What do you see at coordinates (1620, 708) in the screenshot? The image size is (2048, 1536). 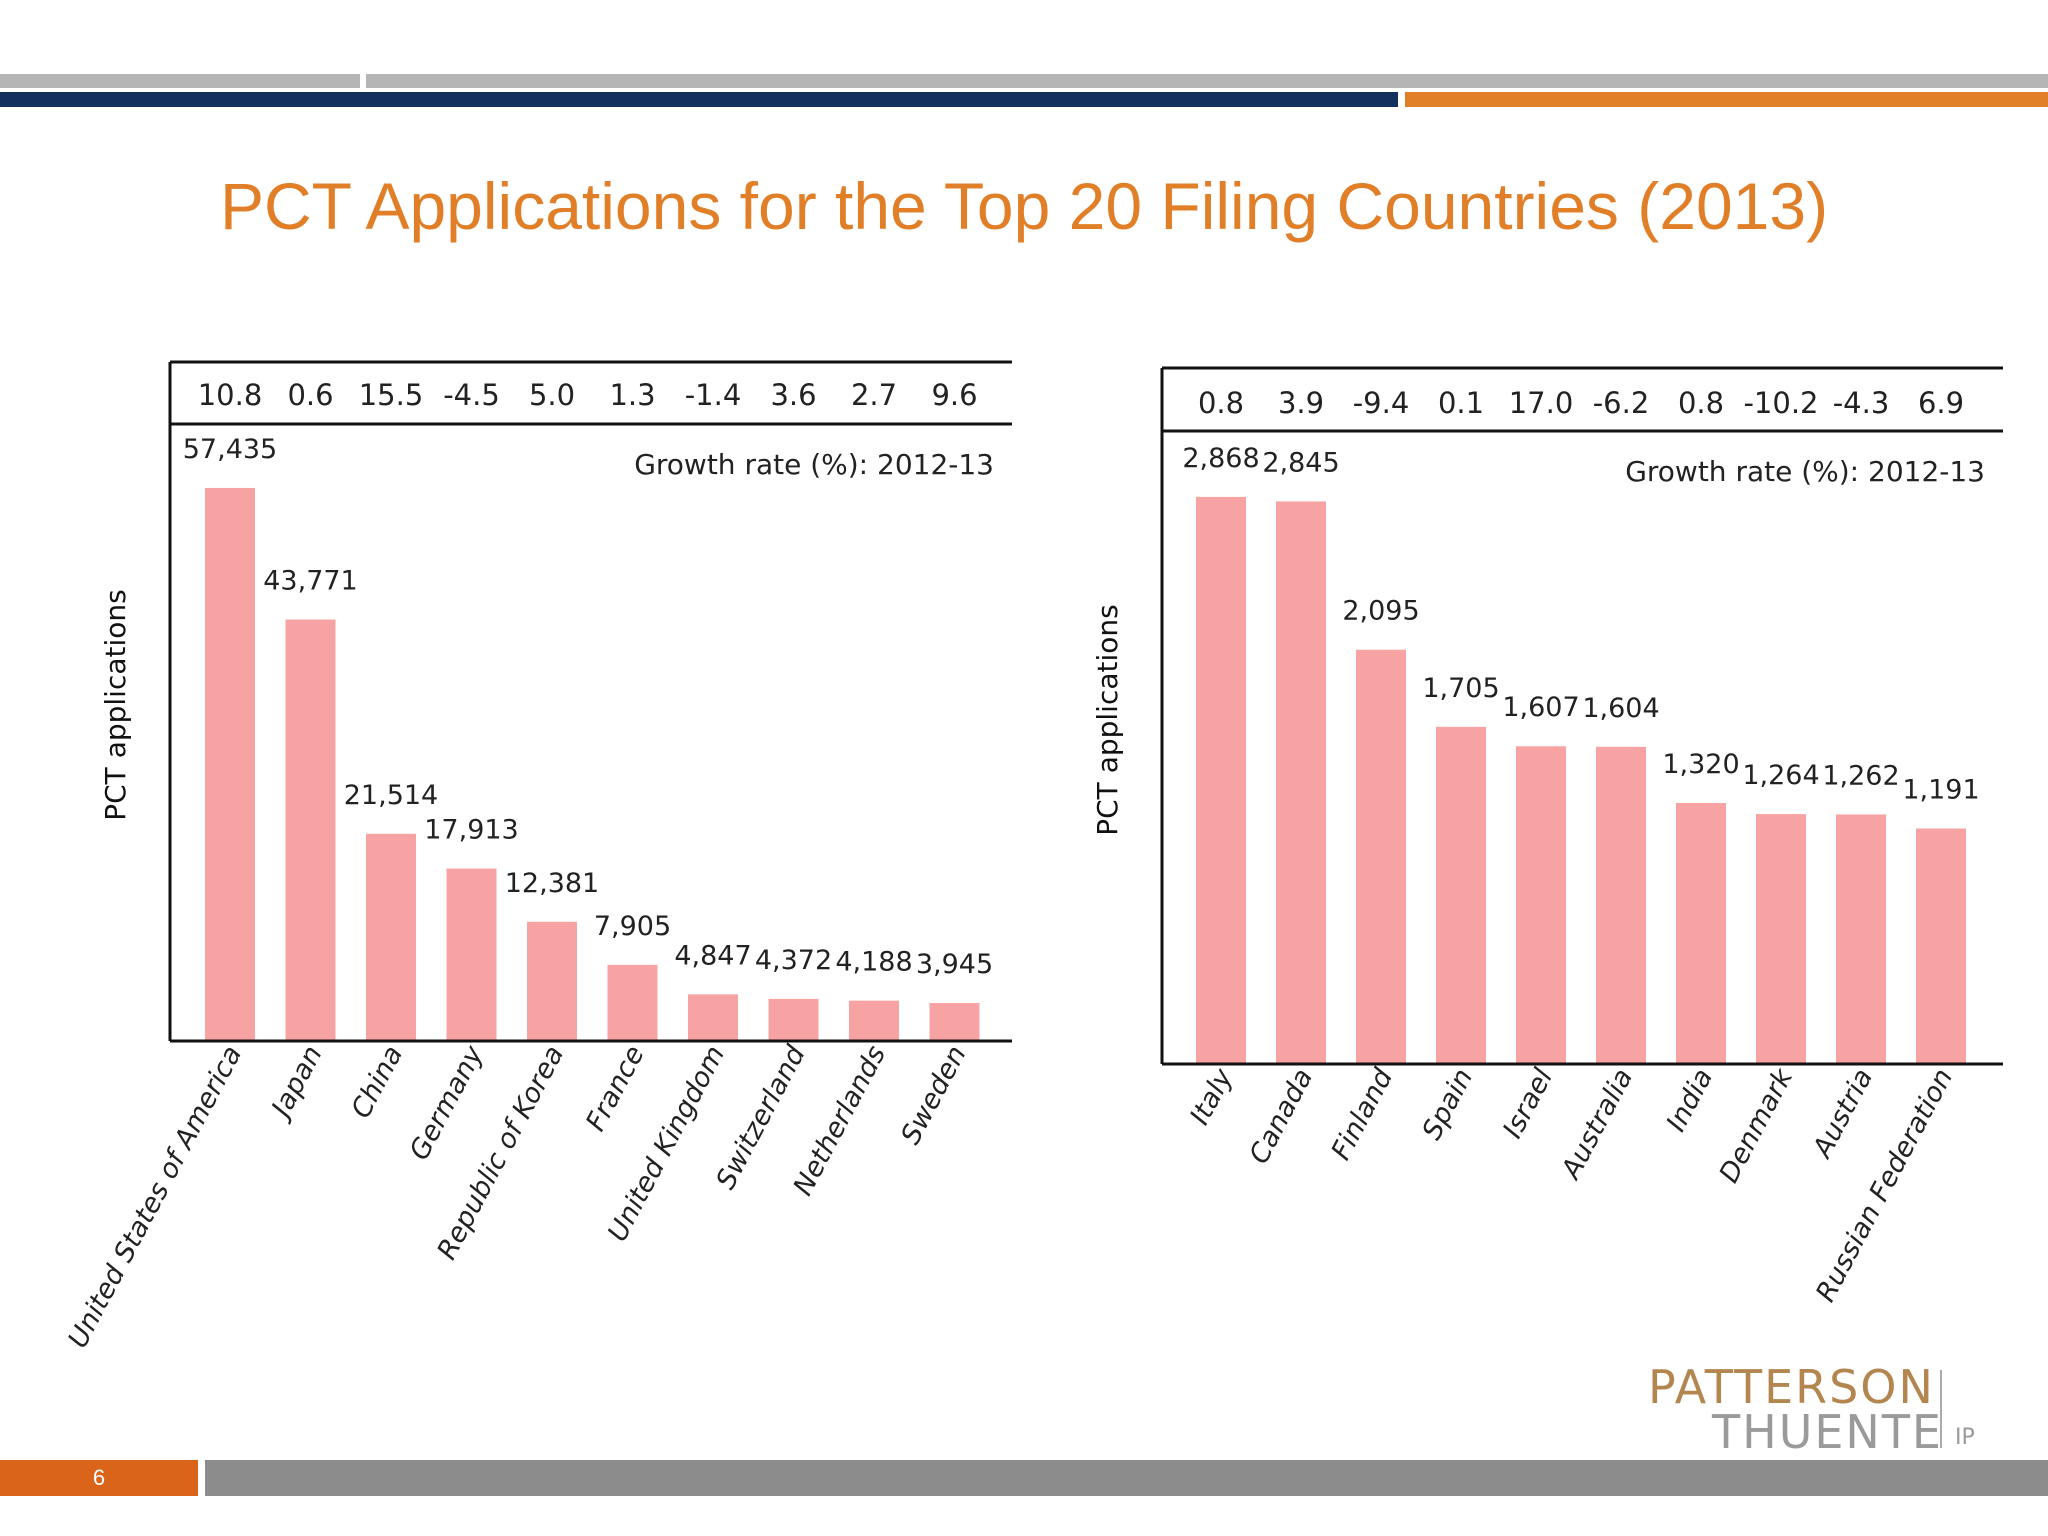 I see `bar-value-label: 1,604` at bounding box center [1620, 708].